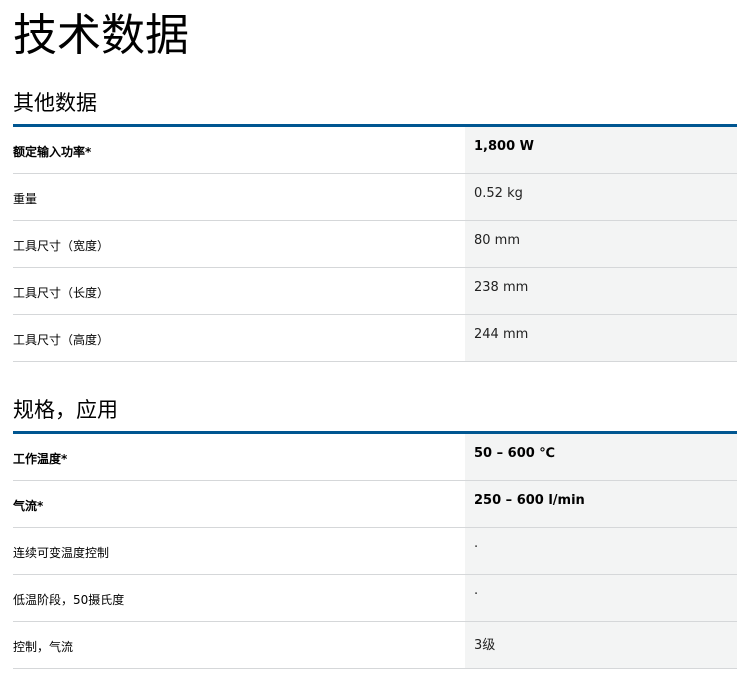  What do you see at coordinates (375, 338) in the screenshot?
I see `spec-row: 工具尺寸（高度） 244 mm` at bounding box center [375, 338].